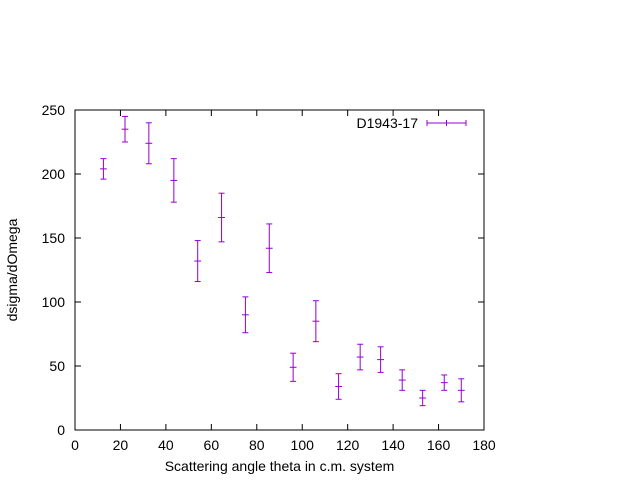 The image size is (640, 480). What do you see at coordinates (54, 174) in the screenshot?
I see `y-tick-label: 200` at bounding box center [54, 174].